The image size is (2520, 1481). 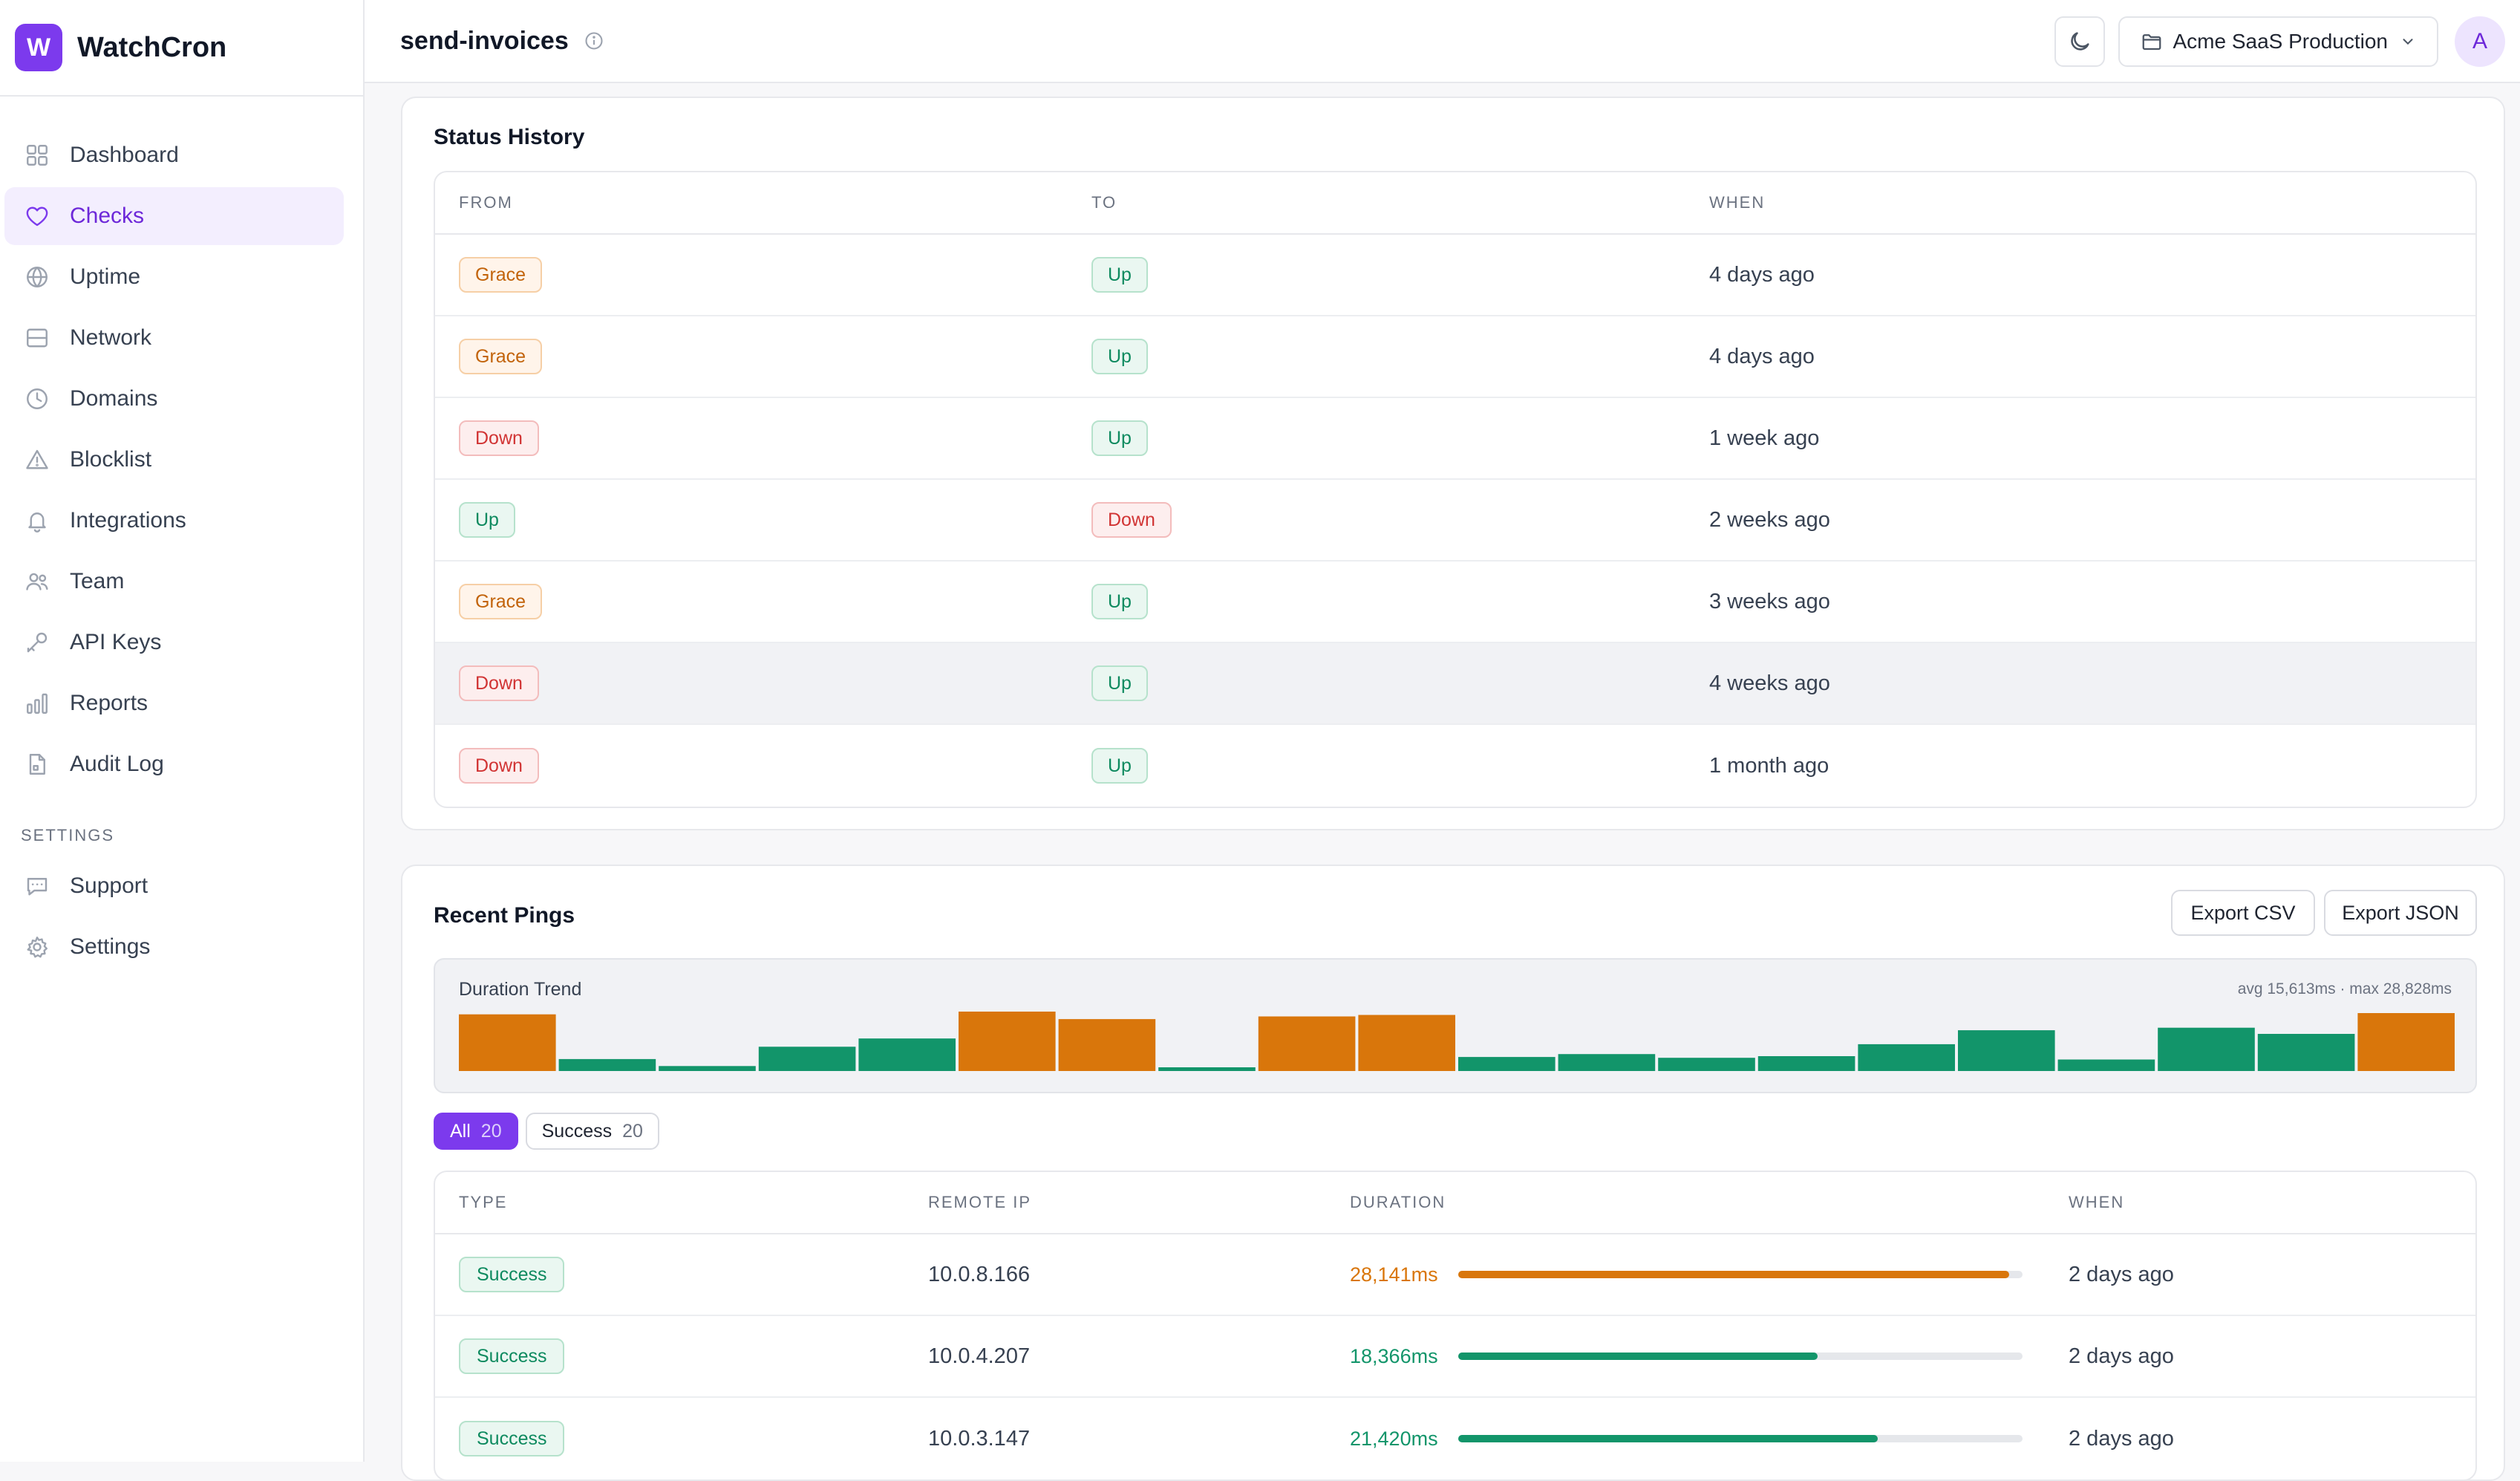 What do you see at coordinates (1104, 202) in the screenshot?
I see `column-header-to: TO` at bounding box center [1104, 202].